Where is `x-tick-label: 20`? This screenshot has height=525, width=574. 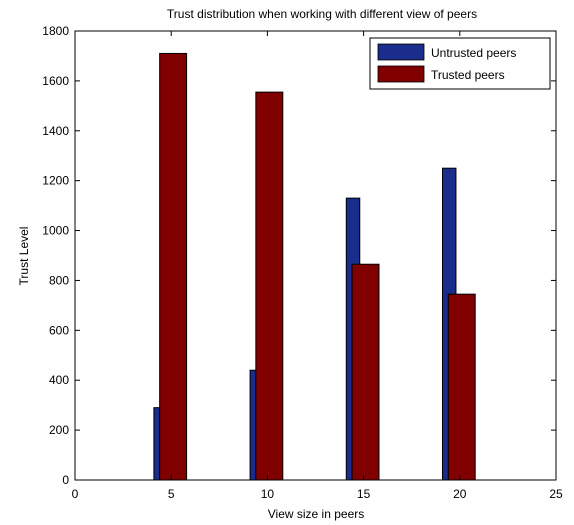 x-tick-label: 20 is located at coordinates (460, 494).